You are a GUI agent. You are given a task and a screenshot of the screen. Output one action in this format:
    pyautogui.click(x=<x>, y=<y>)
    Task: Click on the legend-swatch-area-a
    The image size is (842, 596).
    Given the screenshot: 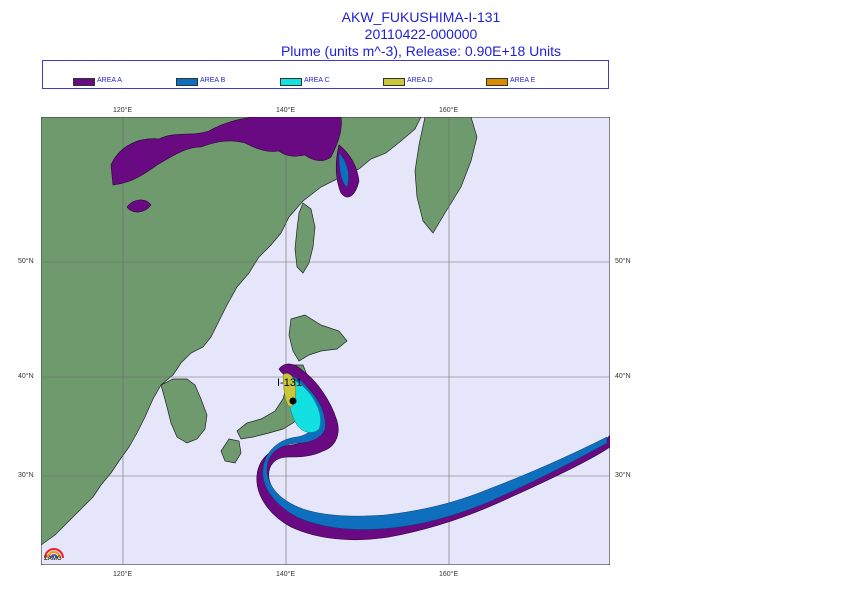 What is the action you would take?
    pyautogui.click(x=84, y=82)
    